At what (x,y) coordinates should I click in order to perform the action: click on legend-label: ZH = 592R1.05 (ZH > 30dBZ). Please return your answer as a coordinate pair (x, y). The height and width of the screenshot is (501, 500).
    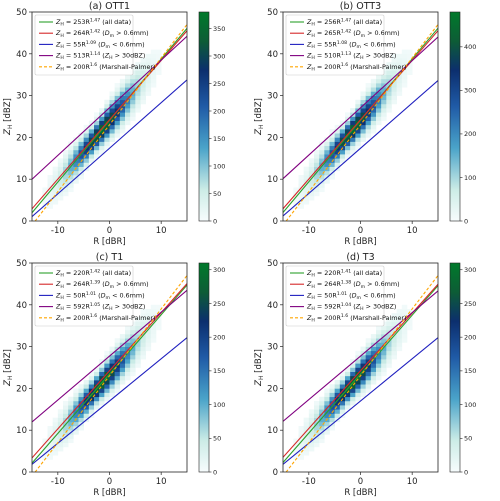
    Looking at the image, I should click on (100, 307).